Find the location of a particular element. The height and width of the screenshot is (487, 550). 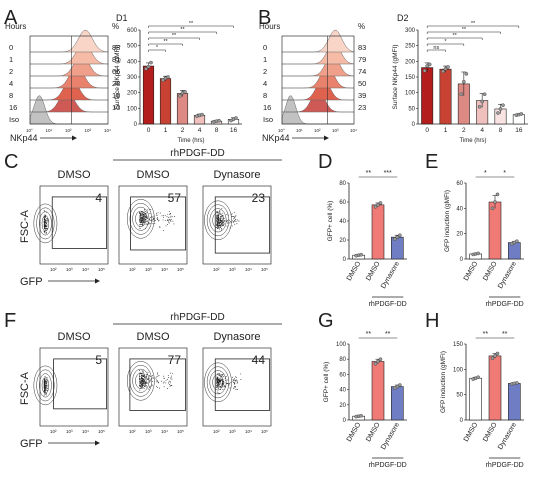

pct-value: 81 is located at coordinates (116, 59).